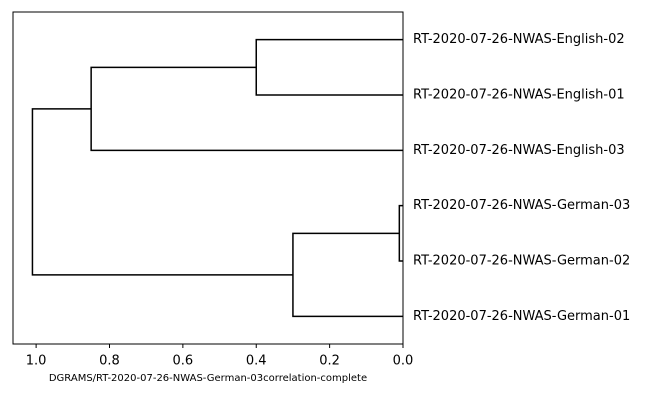  Describe the element at coordinates (521, 261) in the screenshot. I see `leaf-label: RT-2020-07-26-NWAS-German-02` at that location.